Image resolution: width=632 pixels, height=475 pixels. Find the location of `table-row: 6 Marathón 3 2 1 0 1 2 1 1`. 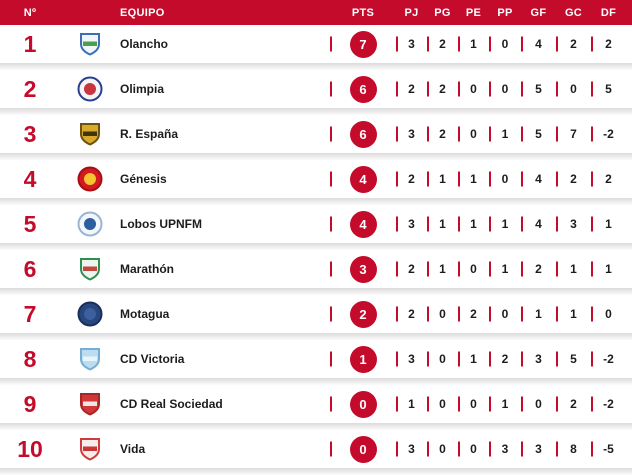

table-row: 6 Marathón 3 2 1 0 1 2 1 1 is located at coordinates (316, 269).